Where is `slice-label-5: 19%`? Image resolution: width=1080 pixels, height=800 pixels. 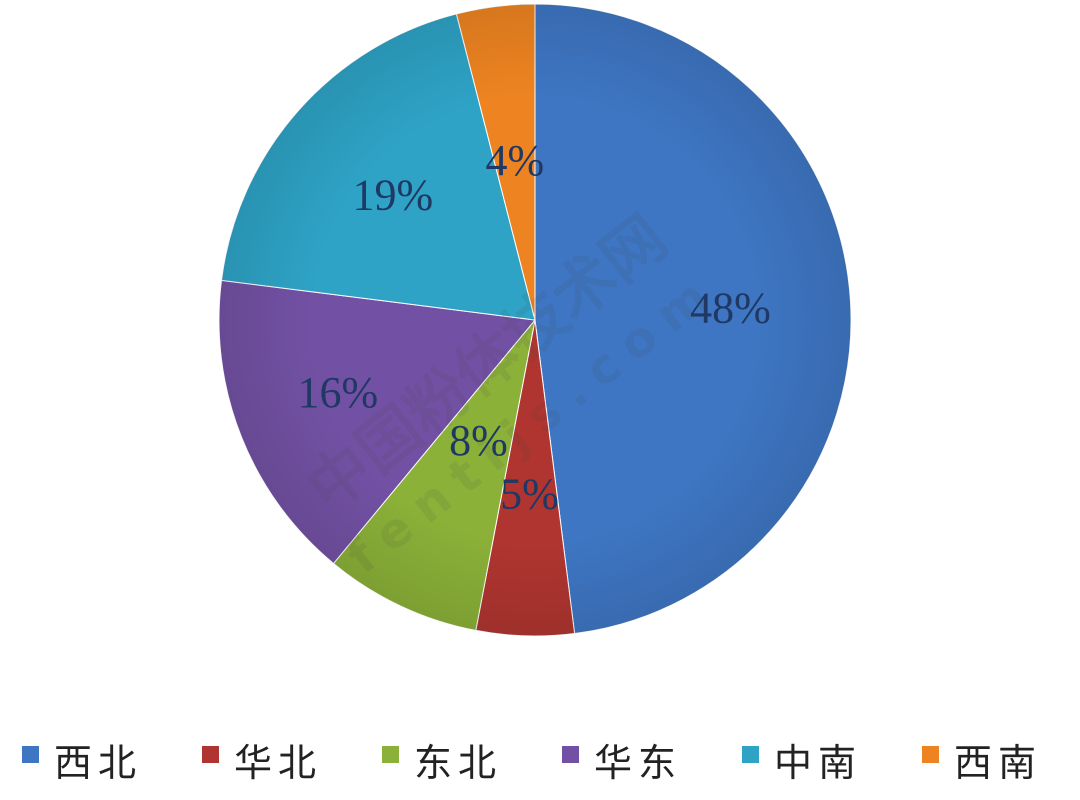
slice-label-5: 19% is located at coordinates (392, 195).